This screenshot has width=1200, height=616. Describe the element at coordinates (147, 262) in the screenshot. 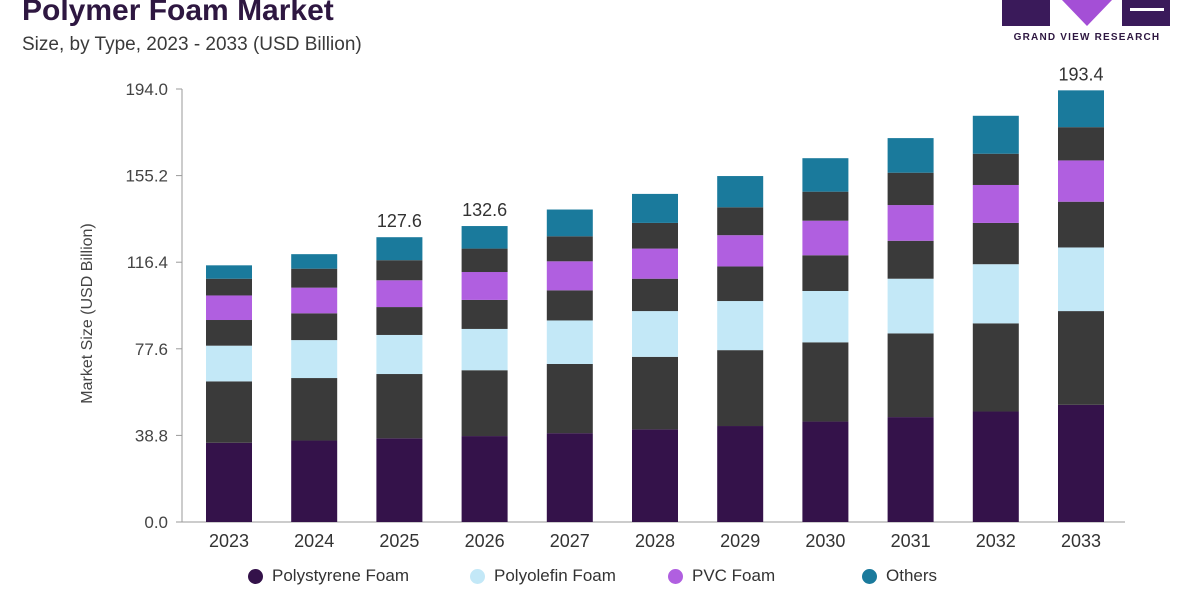

I see `y-tick-label: 116.4` at that location.